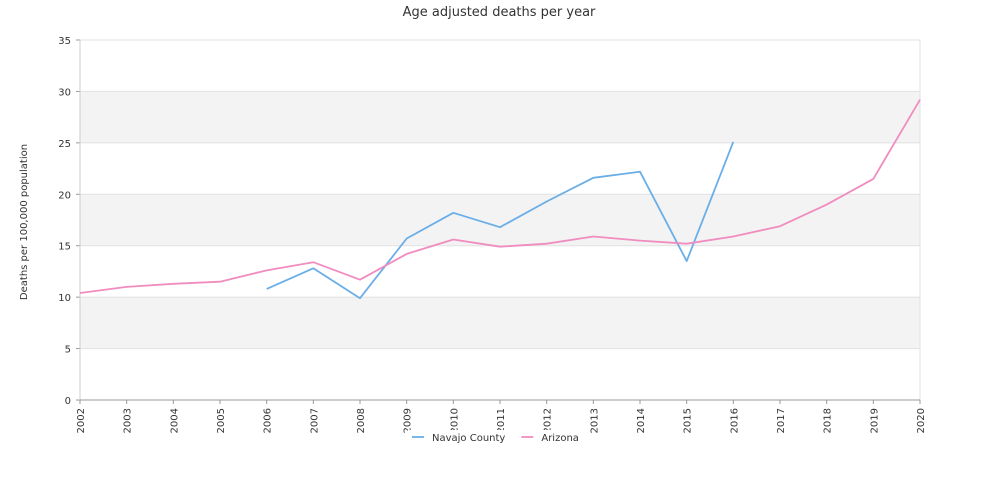 The image size is (1000, 500). I want to click on y-tick-label: 35, so click(64, 41).